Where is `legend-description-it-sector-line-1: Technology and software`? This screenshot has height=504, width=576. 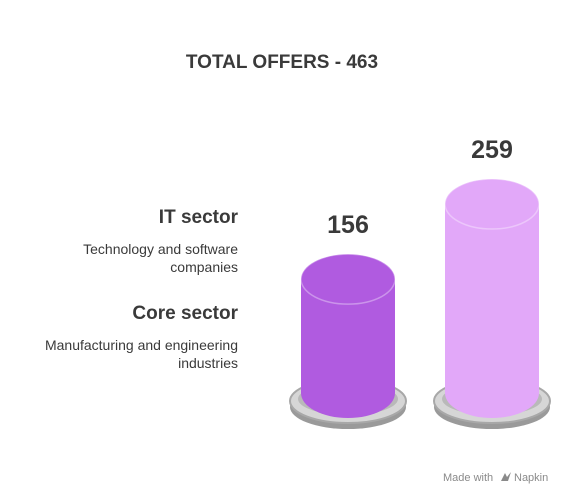
legend-description-it-sector-line-1: Technology and software is located at coordinates (160, 249).